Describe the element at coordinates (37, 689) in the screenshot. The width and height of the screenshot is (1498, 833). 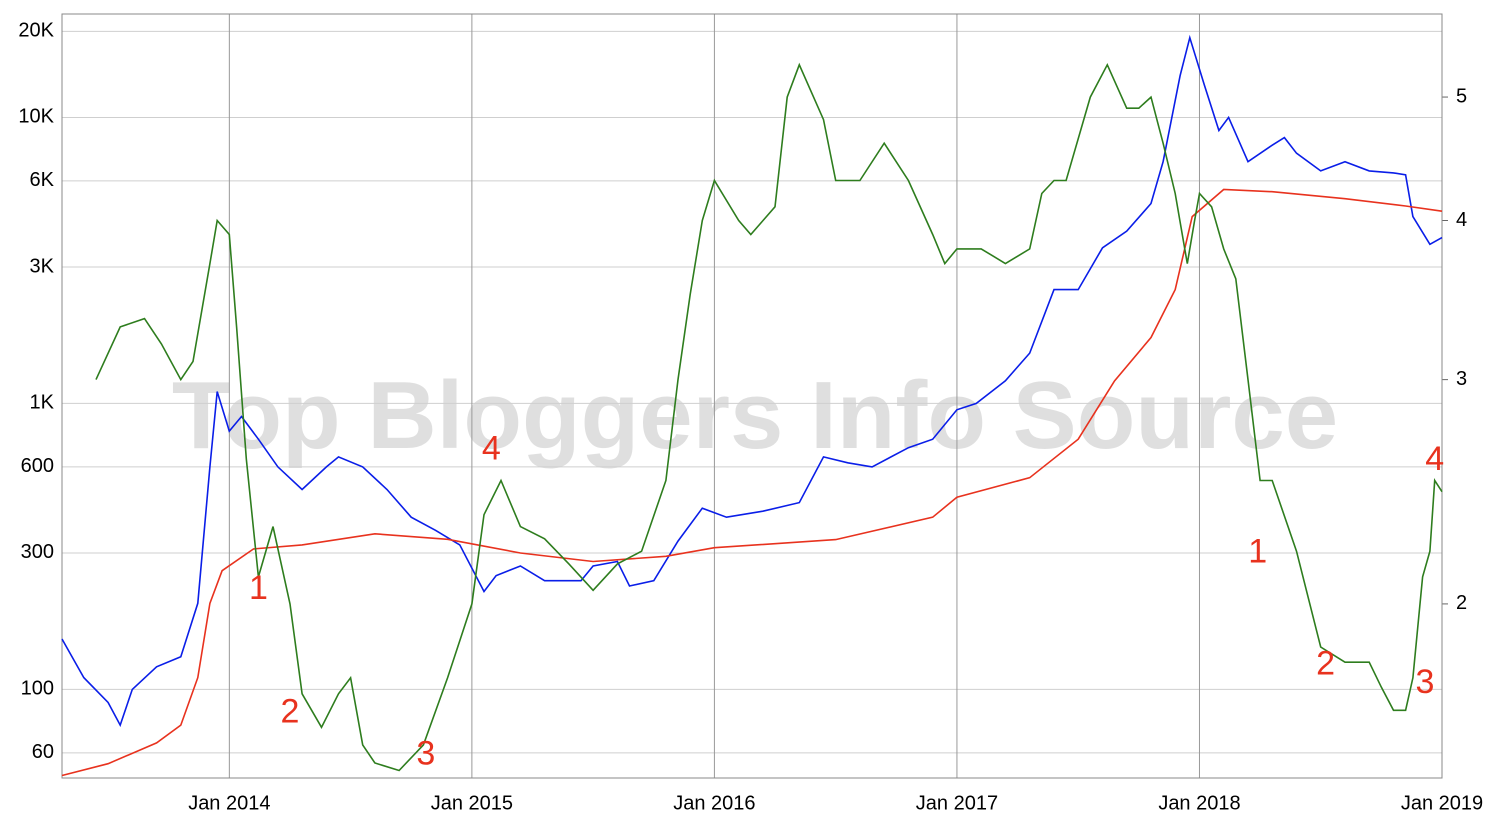
I see `y-tick-label: 100` at that location.